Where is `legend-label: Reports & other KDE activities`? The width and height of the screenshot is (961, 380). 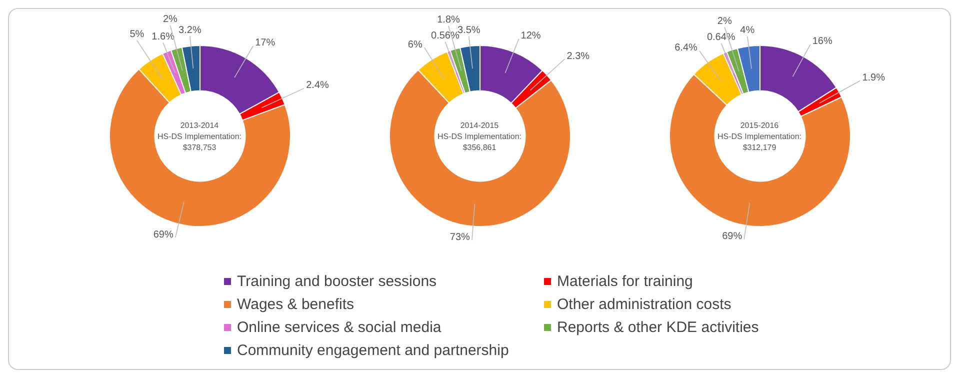 legend-label: Reports & other KDE activities is located at coordinates (658, 327).